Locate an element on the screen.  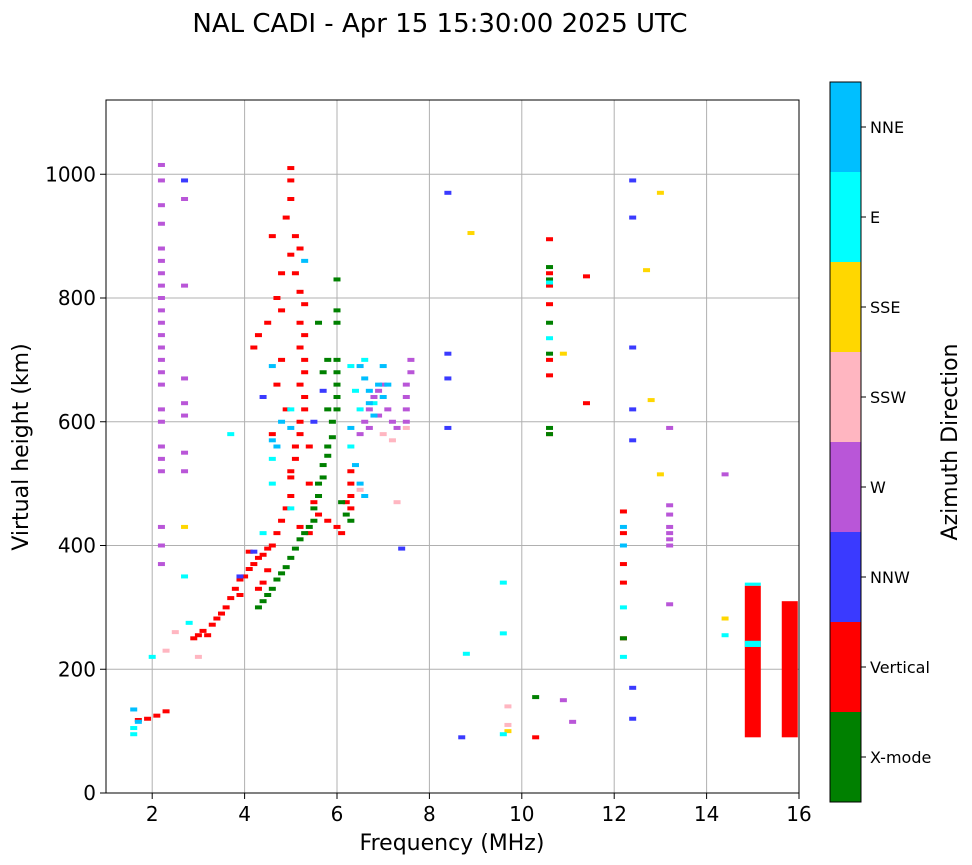
colorbar-segment-sse is located at coordinates (845, 307).